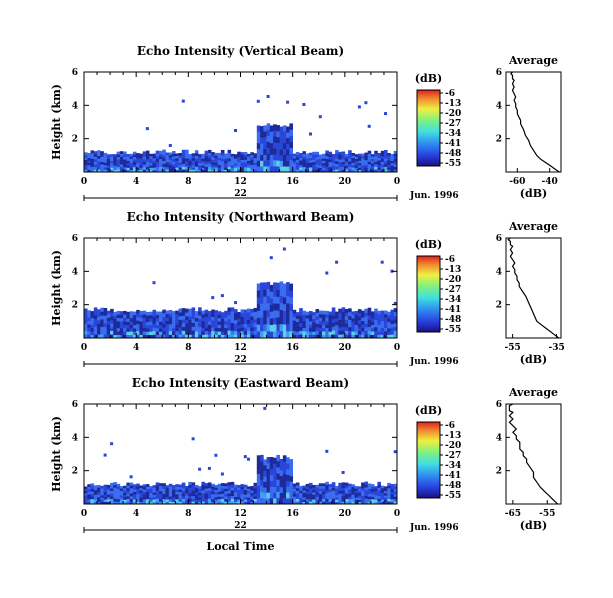 The width and height of the screenshot is (613, 598). What do you see at coordinates (533, 392) in the screenshot?
I see `average-title: Average` at bounding box center [533, 392].